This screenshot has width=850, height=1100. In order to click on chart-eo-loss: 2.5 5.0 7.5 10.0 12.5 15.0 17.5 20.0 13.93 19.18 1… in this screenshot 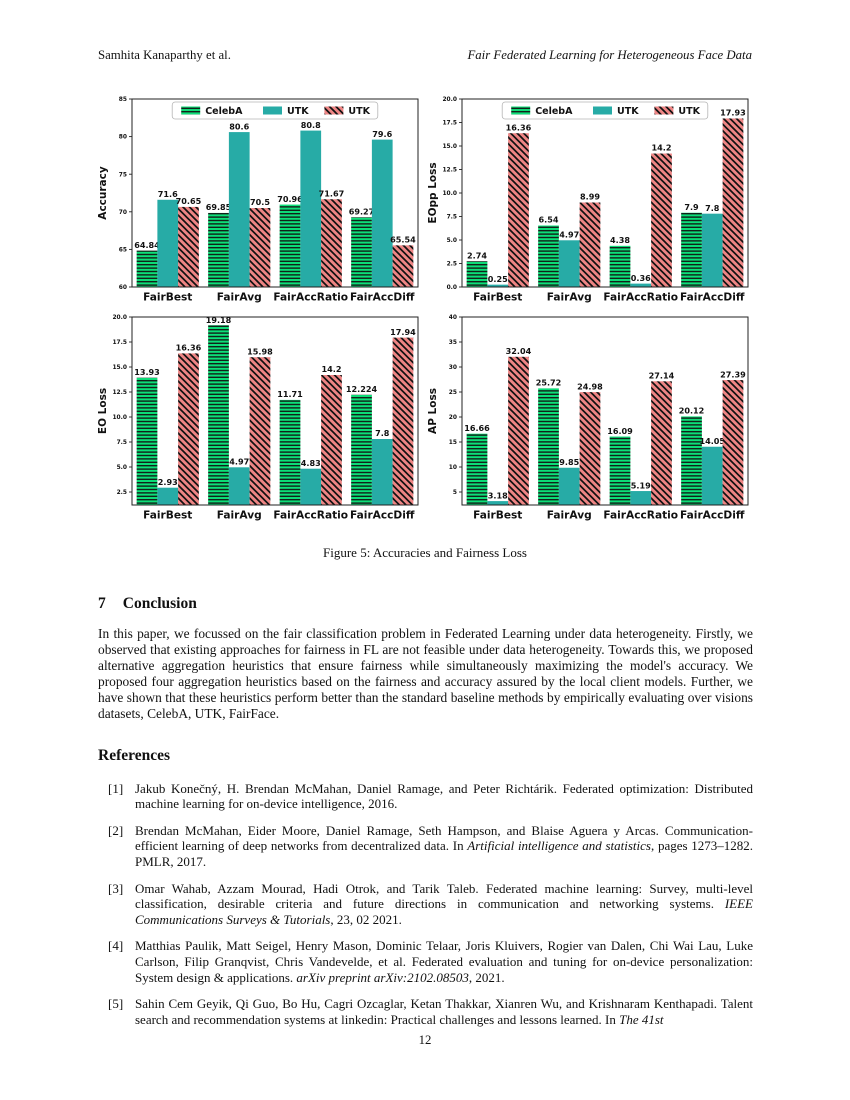, I will do `click(260, 420)`.